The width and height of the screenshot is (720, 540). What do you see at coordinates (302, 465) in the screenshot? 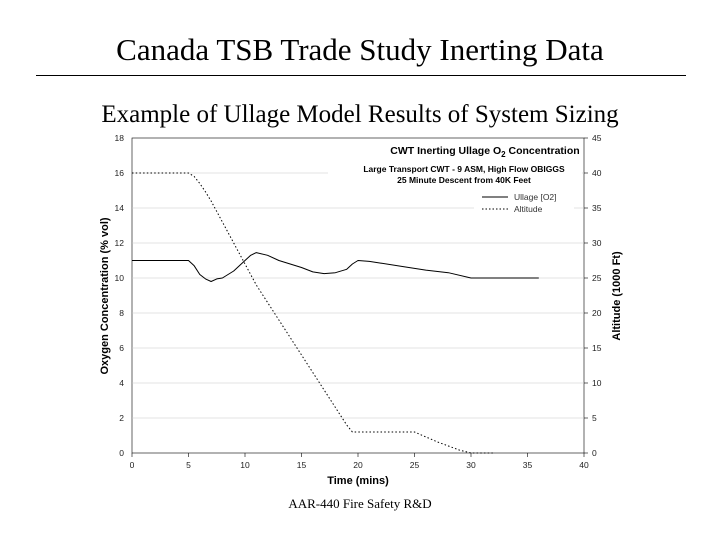
I see `x-tick-label: 15` at bounding box center [302, 465].